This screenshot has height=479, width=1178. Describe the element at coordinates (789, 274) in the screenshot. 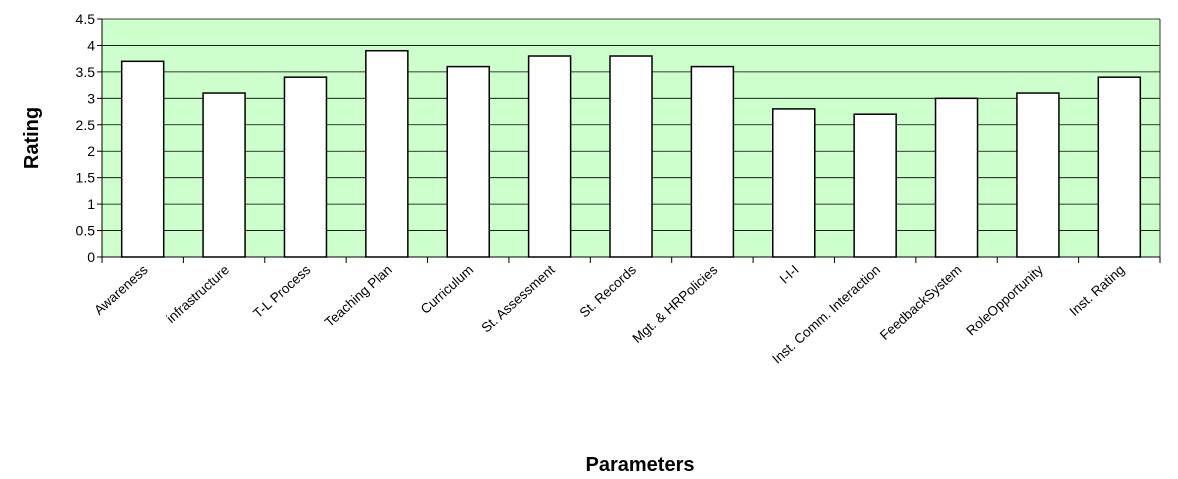

I see `x-tick-label: I-I-I` at that location.